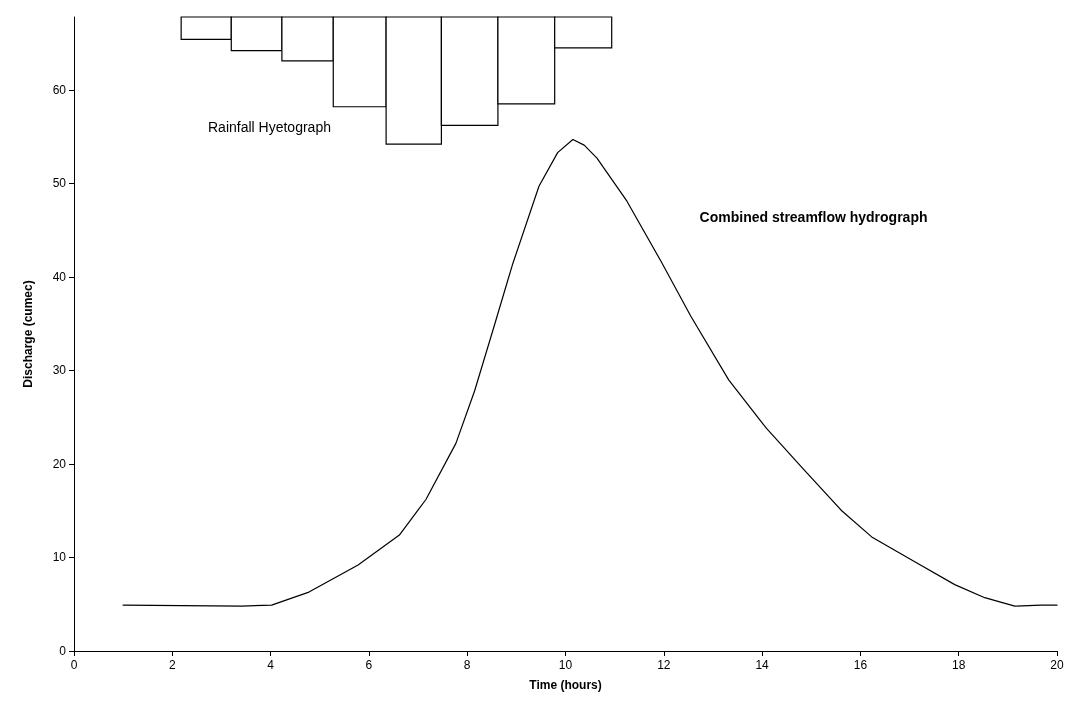 The height and width of the screenshot is (724, 1080). I want to click on x-tick-label: 4, so click(271, 665).